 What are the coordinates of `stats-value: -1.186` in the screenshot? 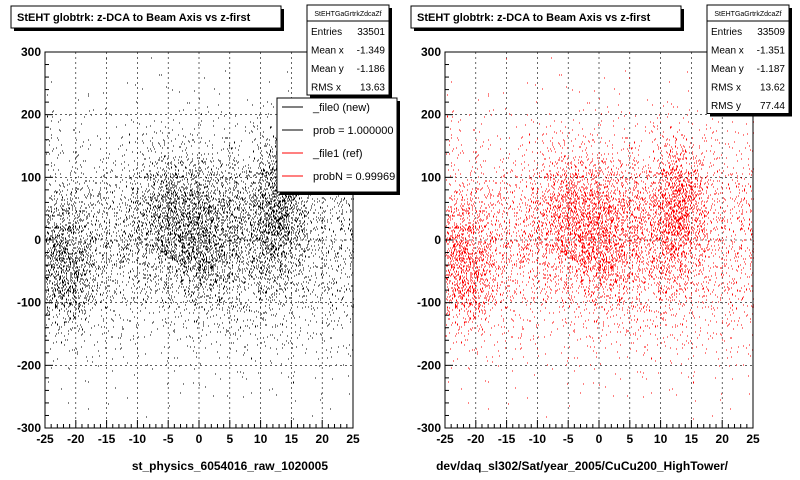 It's located at (371, 69).